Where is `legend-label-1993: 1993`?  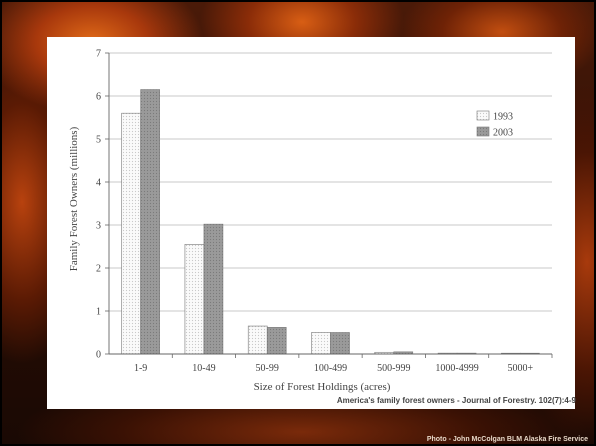 legend-label-1993: 1993 is located at coordinates (503, 117).